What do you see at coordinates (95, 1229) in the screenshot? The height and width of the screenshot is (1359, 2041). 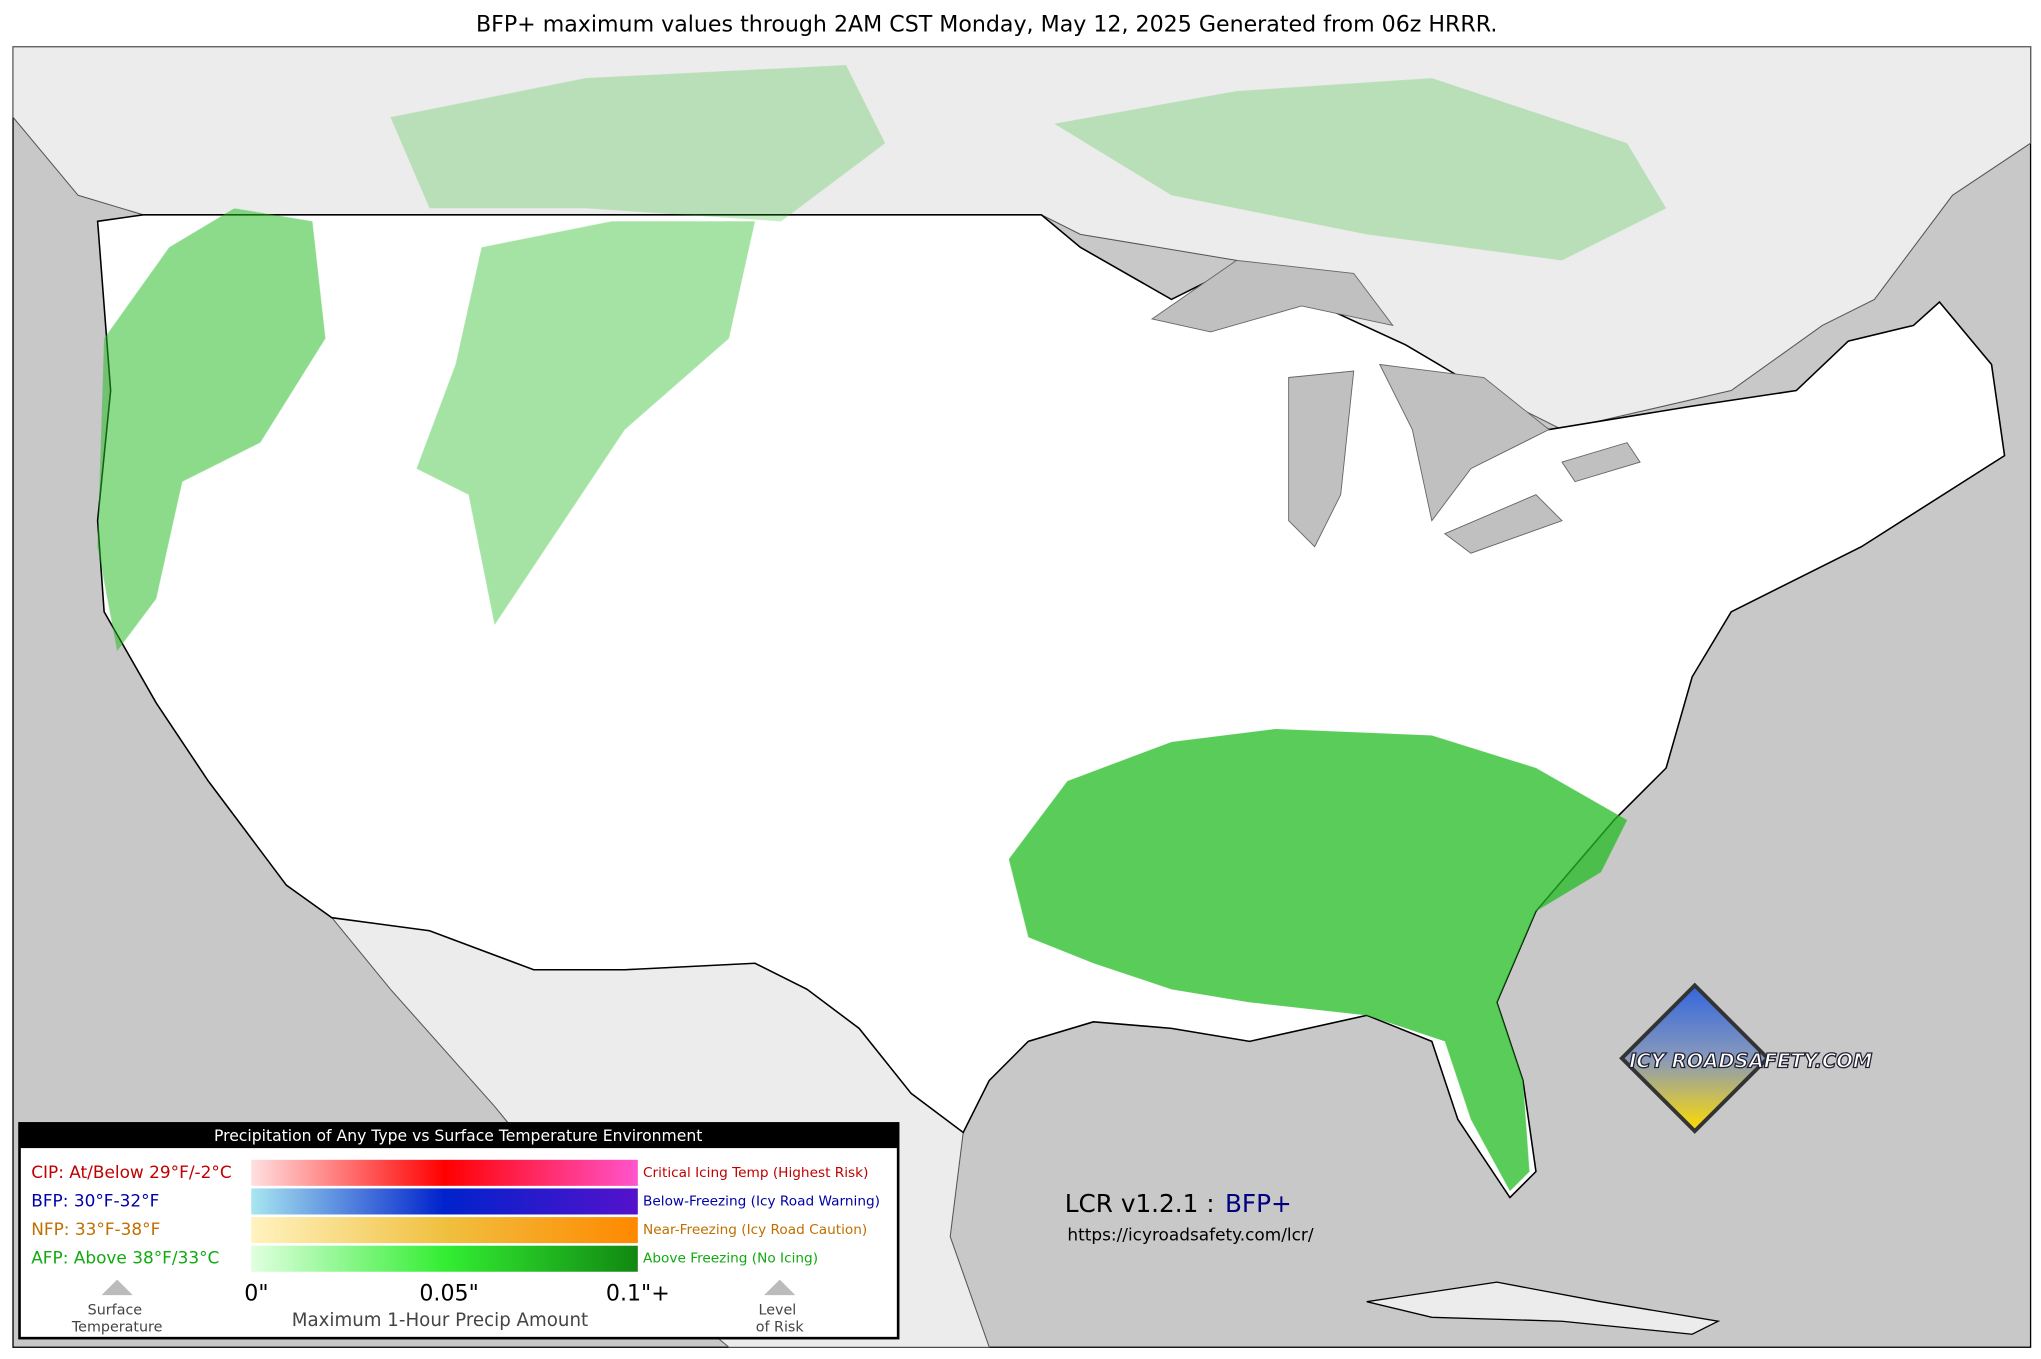 I see `legend-row-label: NFP: 33°F-38°F` at bounding box center [95, 1229].